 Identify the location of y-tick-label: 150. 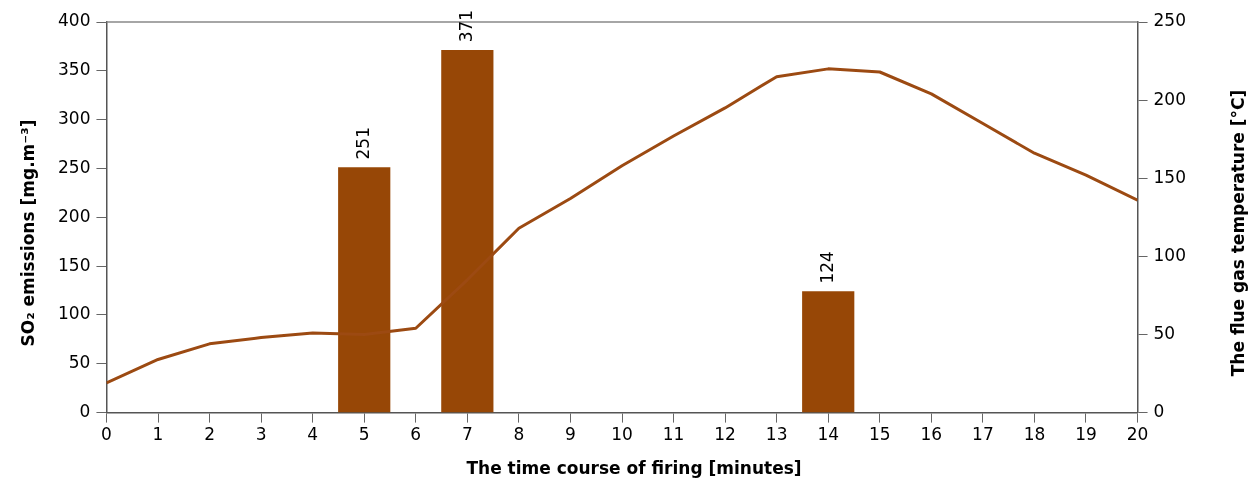
(74, 264).